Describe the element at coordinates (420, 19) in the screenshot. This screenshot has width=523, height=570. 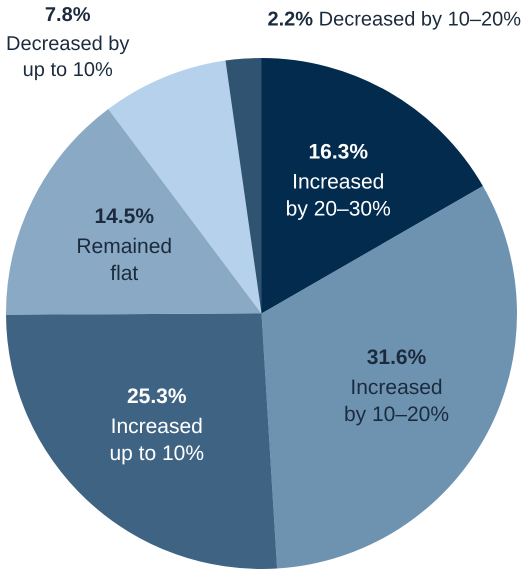
I see `slice-label: Decreased by 10–20%` at that location.